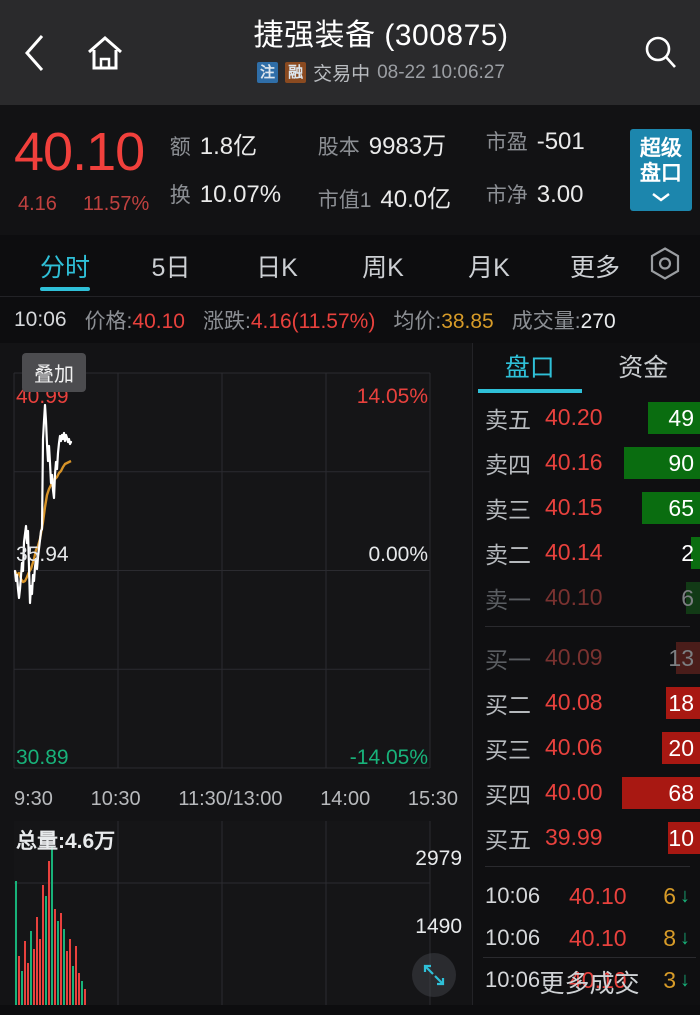  What do you see at coordinates (240, 194) in the screenshot?
I see `stat-value: 10.07%` at bounding box center [240, 194].